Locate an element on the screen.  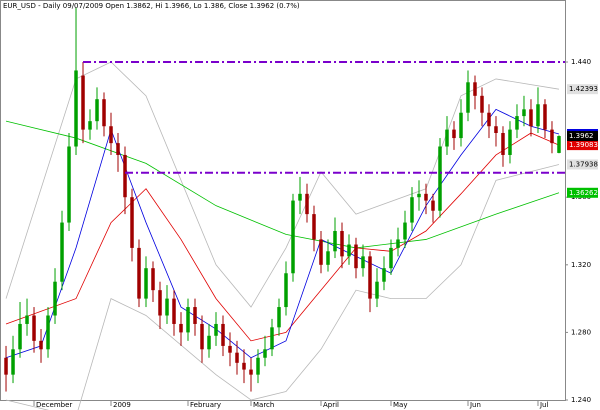
value-tag-label: 1.39083 is located at coordinates (583, 145).